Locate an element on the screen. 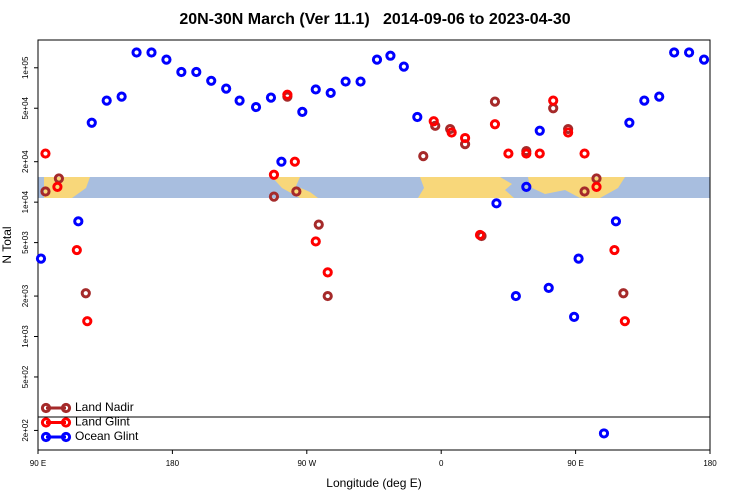  legend-label: Land Glint is located at coordinates (102, 422).